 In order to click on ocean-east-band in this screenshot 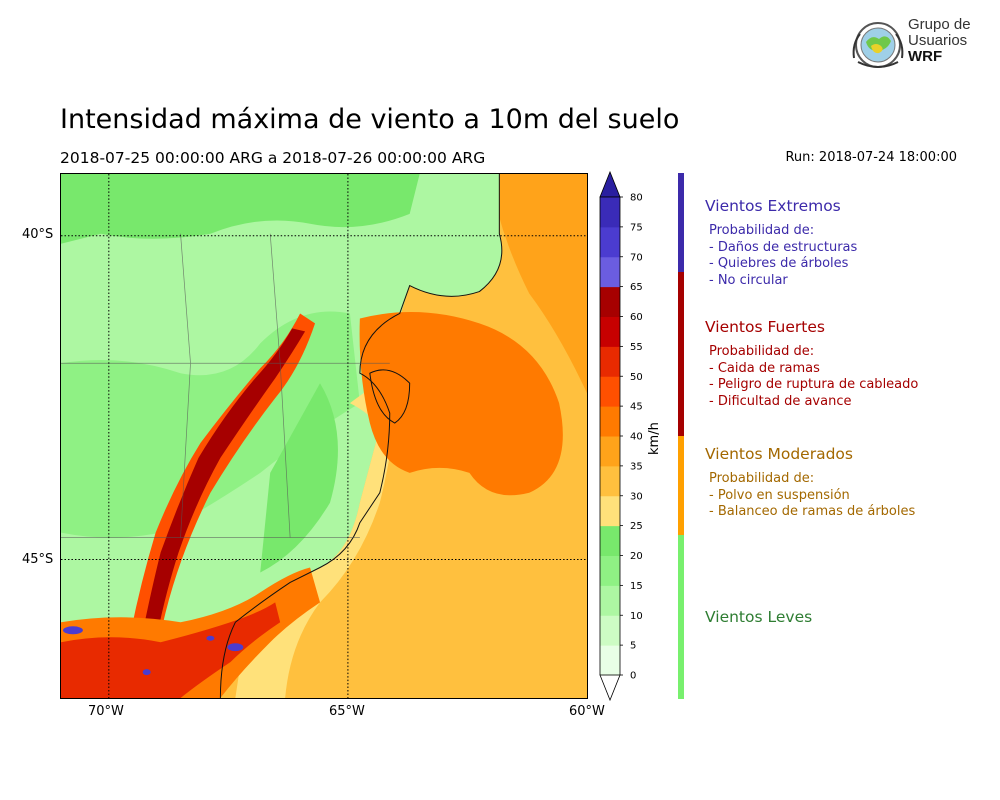, I will do `click(538, 284)`.